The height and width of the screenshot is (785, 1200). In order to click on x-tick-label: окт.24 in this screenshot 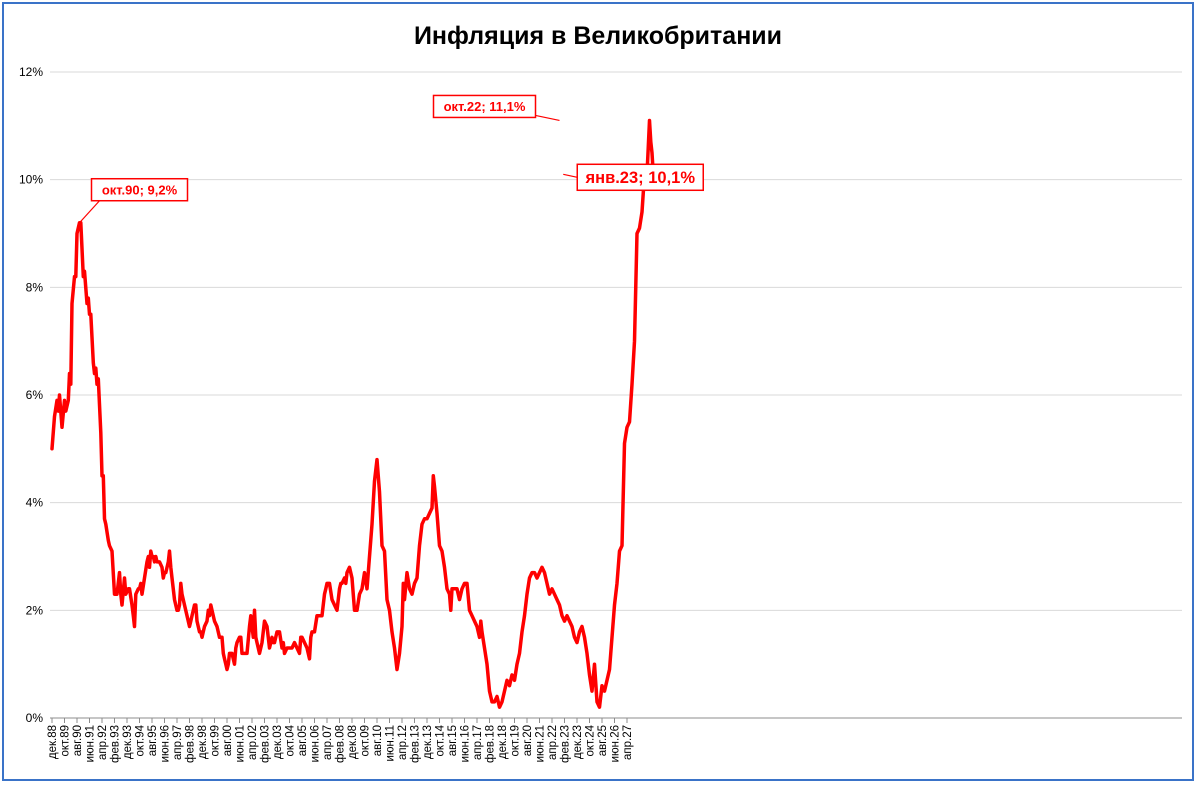, I will do `click(591, 740)`.